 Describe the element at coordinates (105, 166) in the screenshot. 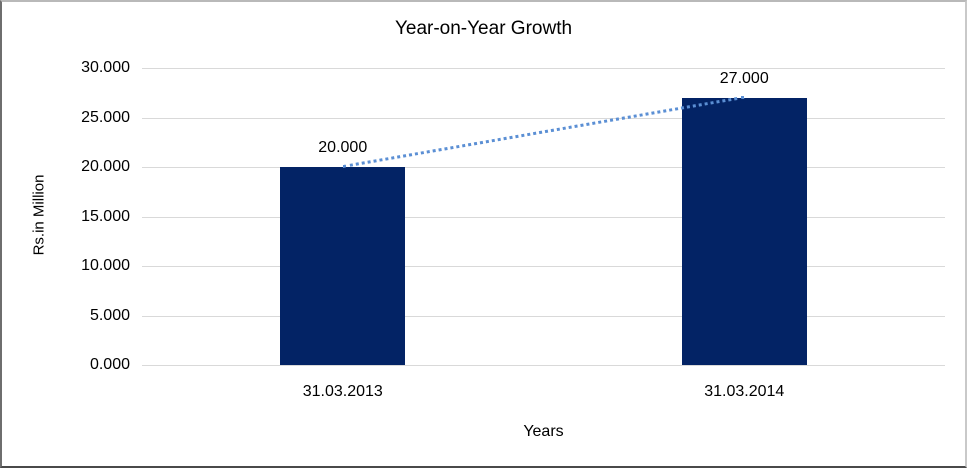

I see `y-tick-label: 20.000` at that location.